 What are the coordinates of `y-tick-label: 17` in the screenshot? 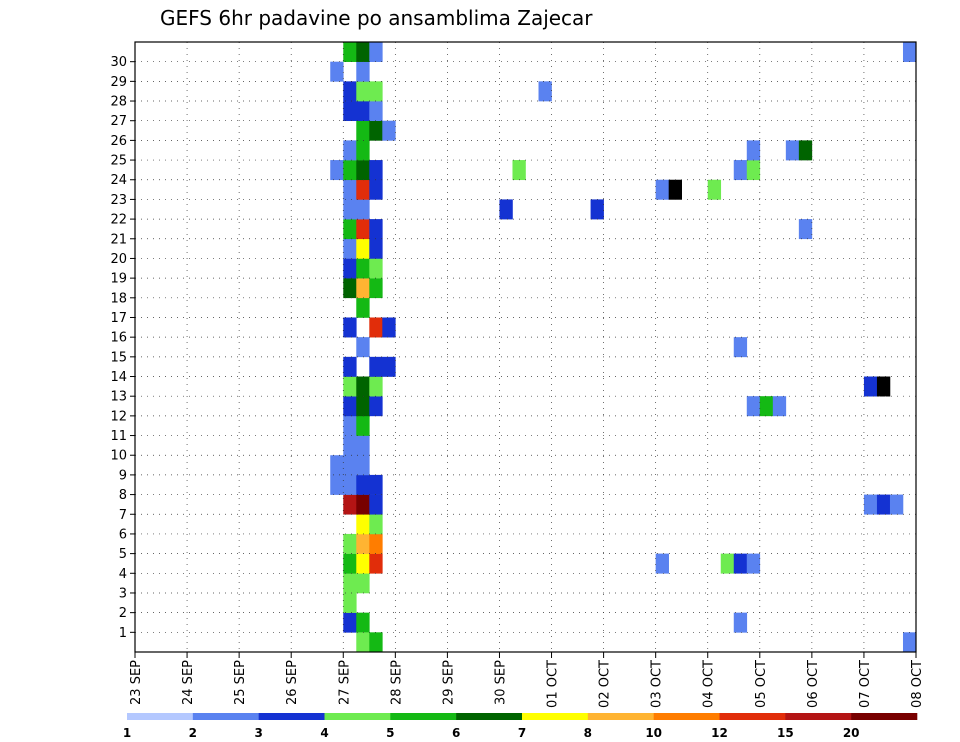 It's located at (118, 318).